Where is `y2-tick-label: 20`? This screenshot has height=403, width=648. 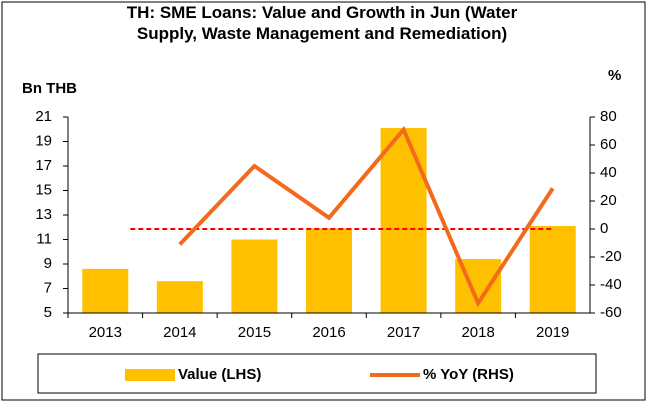
y2-tick-label: 20 is located at coordinates (608, 200).